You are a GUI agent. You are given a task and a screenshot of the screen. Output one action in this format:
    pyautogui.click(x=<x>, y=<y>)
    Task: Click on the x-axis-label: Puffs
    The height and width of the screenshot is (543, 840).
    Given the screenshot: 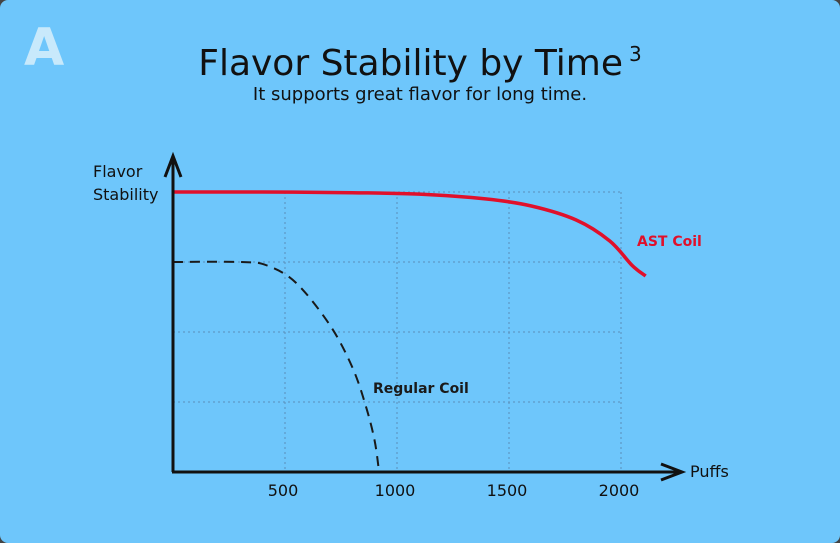 What is the action you would take?
    pyautogui.click(x=709, y=471)
    